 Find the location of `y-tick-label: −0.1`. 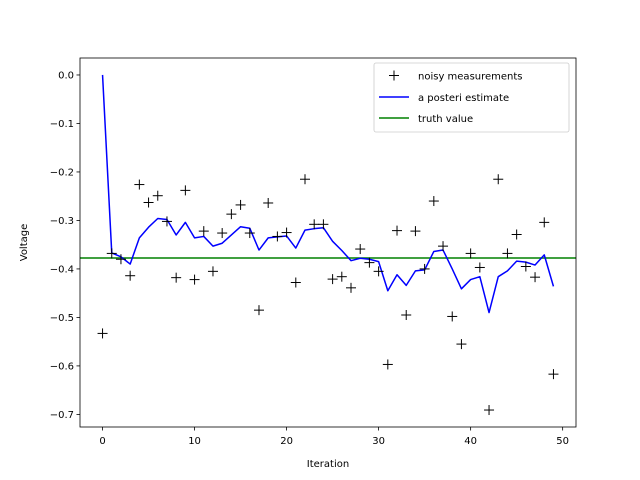

y-tick-label: −0.1 is located at coordinates (62, 124).